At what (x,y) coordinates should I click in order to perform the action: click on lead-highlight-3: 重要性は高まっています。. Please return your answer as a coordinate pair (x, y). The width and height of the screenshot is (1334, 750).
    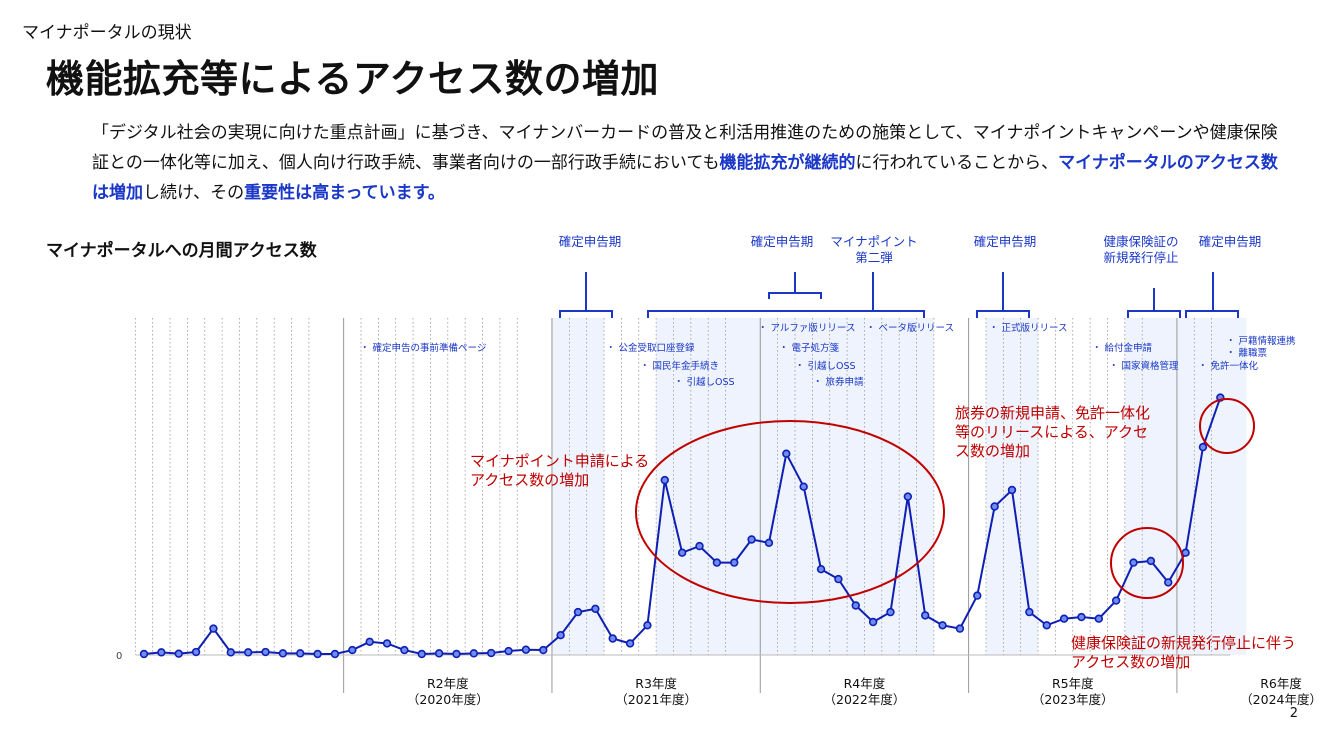
    Looking at the image, I should click on (344, 193).